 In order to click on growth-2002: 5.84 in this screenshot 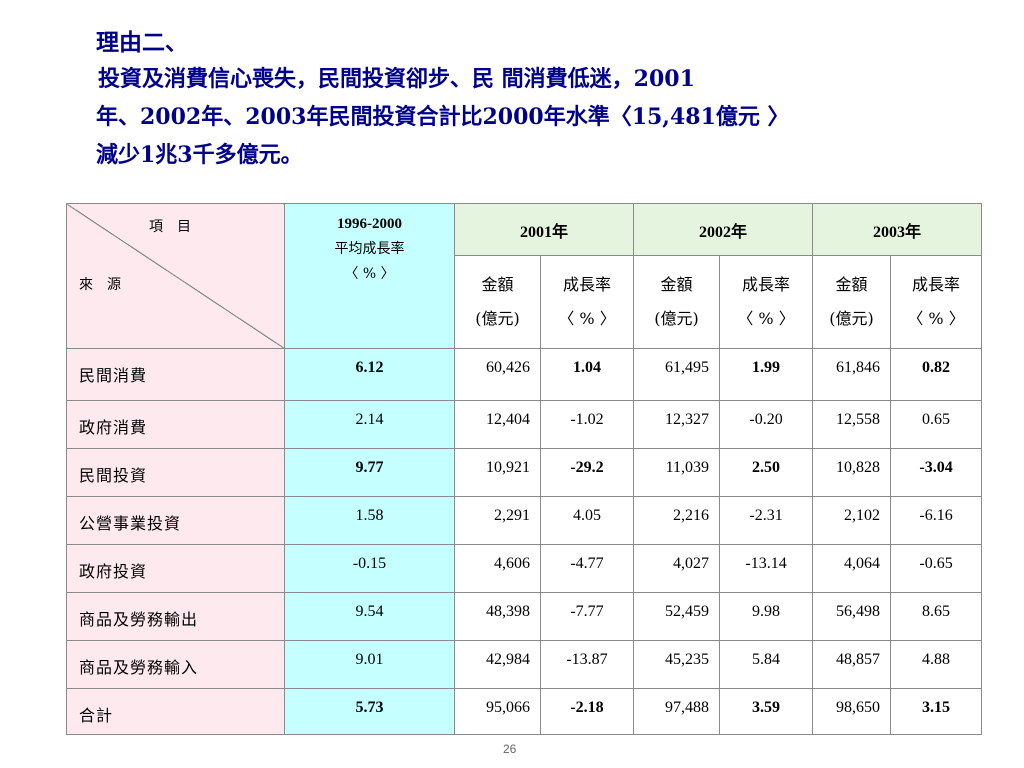, I will do `click(766, 664)`.